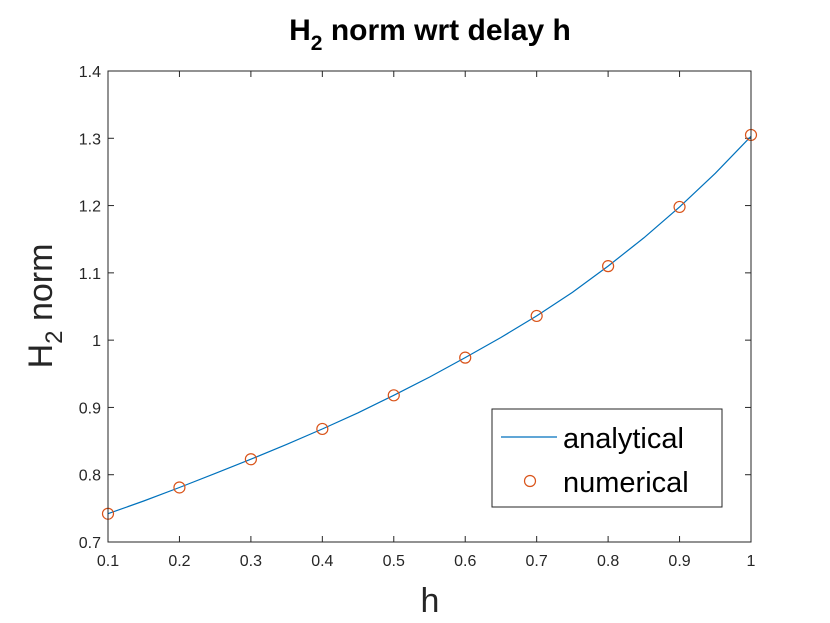  Describe the element at coordinates (537, 561) in the screenshot. I see `x-tick-label: 0.7` at that location.